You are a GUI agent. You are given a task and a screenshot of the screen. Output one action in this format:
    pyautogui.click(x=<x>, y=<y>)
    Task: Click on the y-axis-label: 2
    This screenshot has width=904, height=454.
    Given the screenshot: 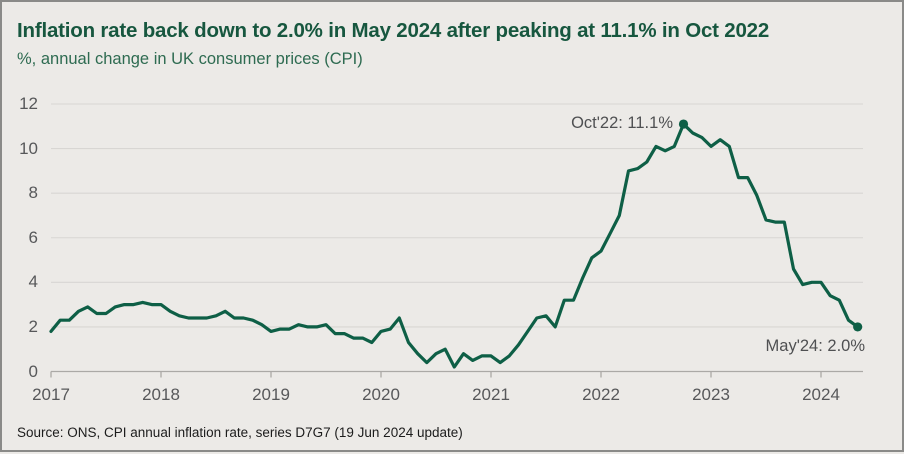 What is the action you would take?
    pyautogui.click(x=33, y=326)
    